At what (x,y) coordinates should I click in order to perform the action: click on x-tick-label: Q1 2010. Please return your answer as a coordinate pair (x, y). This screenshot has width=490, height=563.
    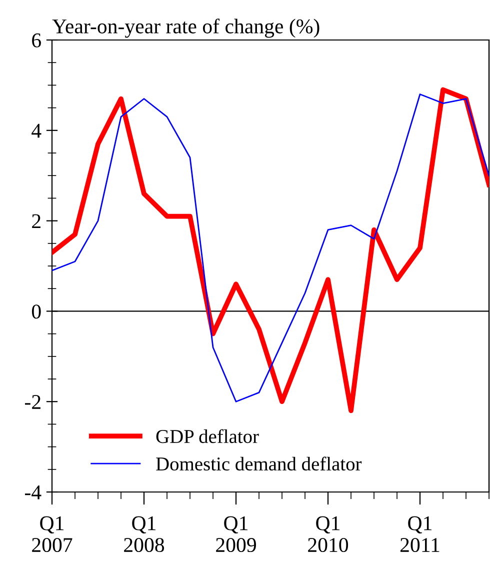
    Looking at the image, I should click on (328, 534).